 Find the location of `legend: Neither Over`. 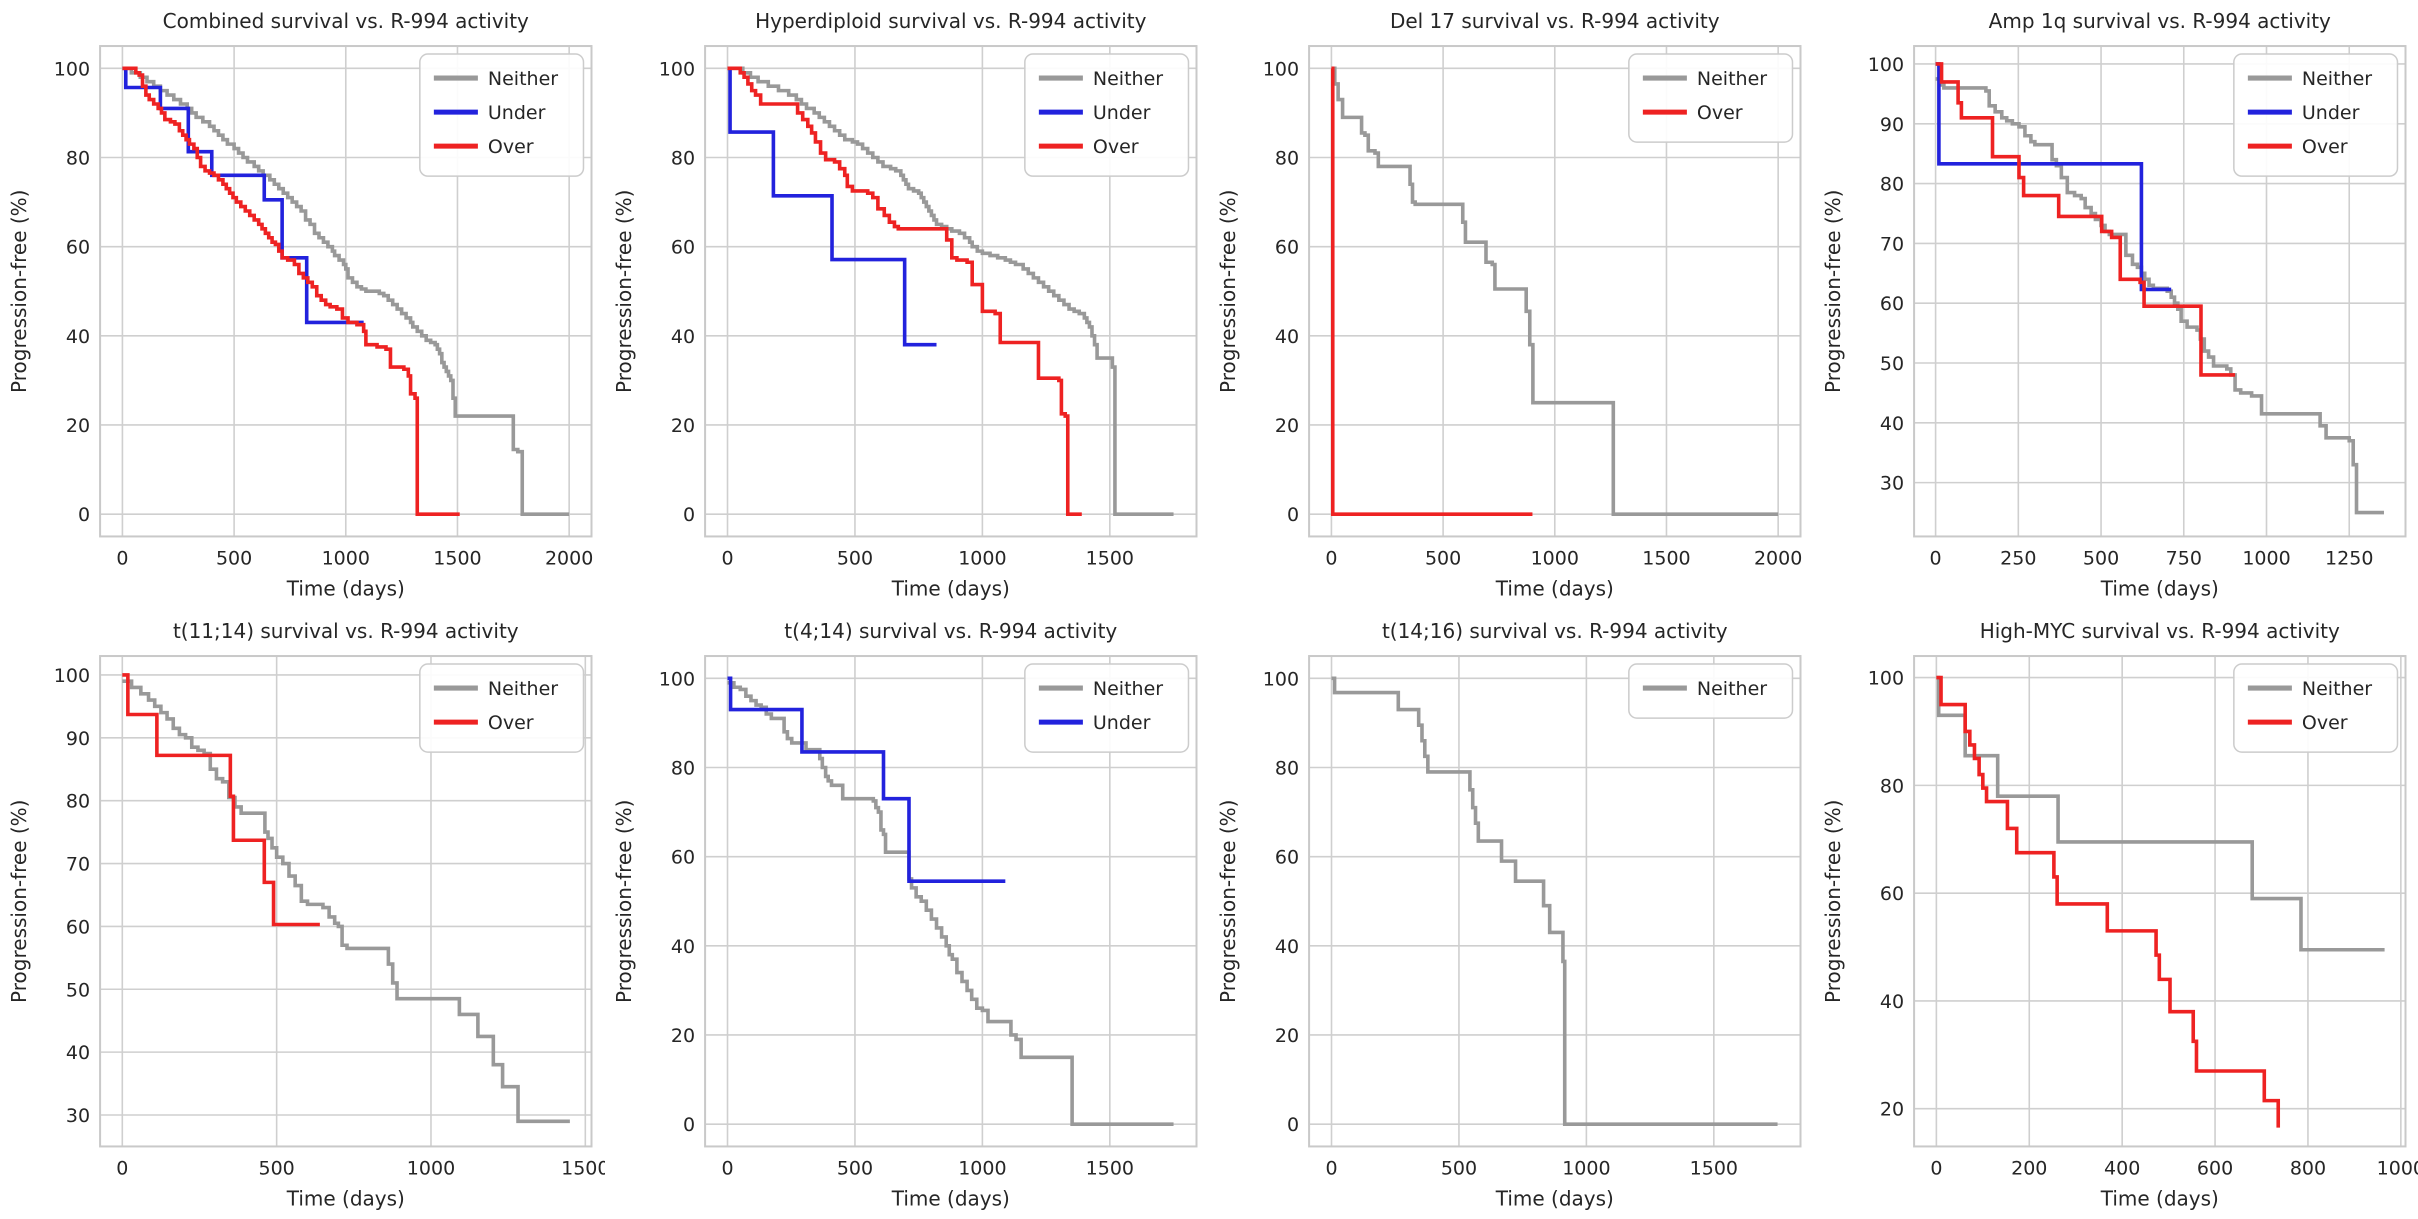

legend: Neither Over is located at coordinates (502, 708).